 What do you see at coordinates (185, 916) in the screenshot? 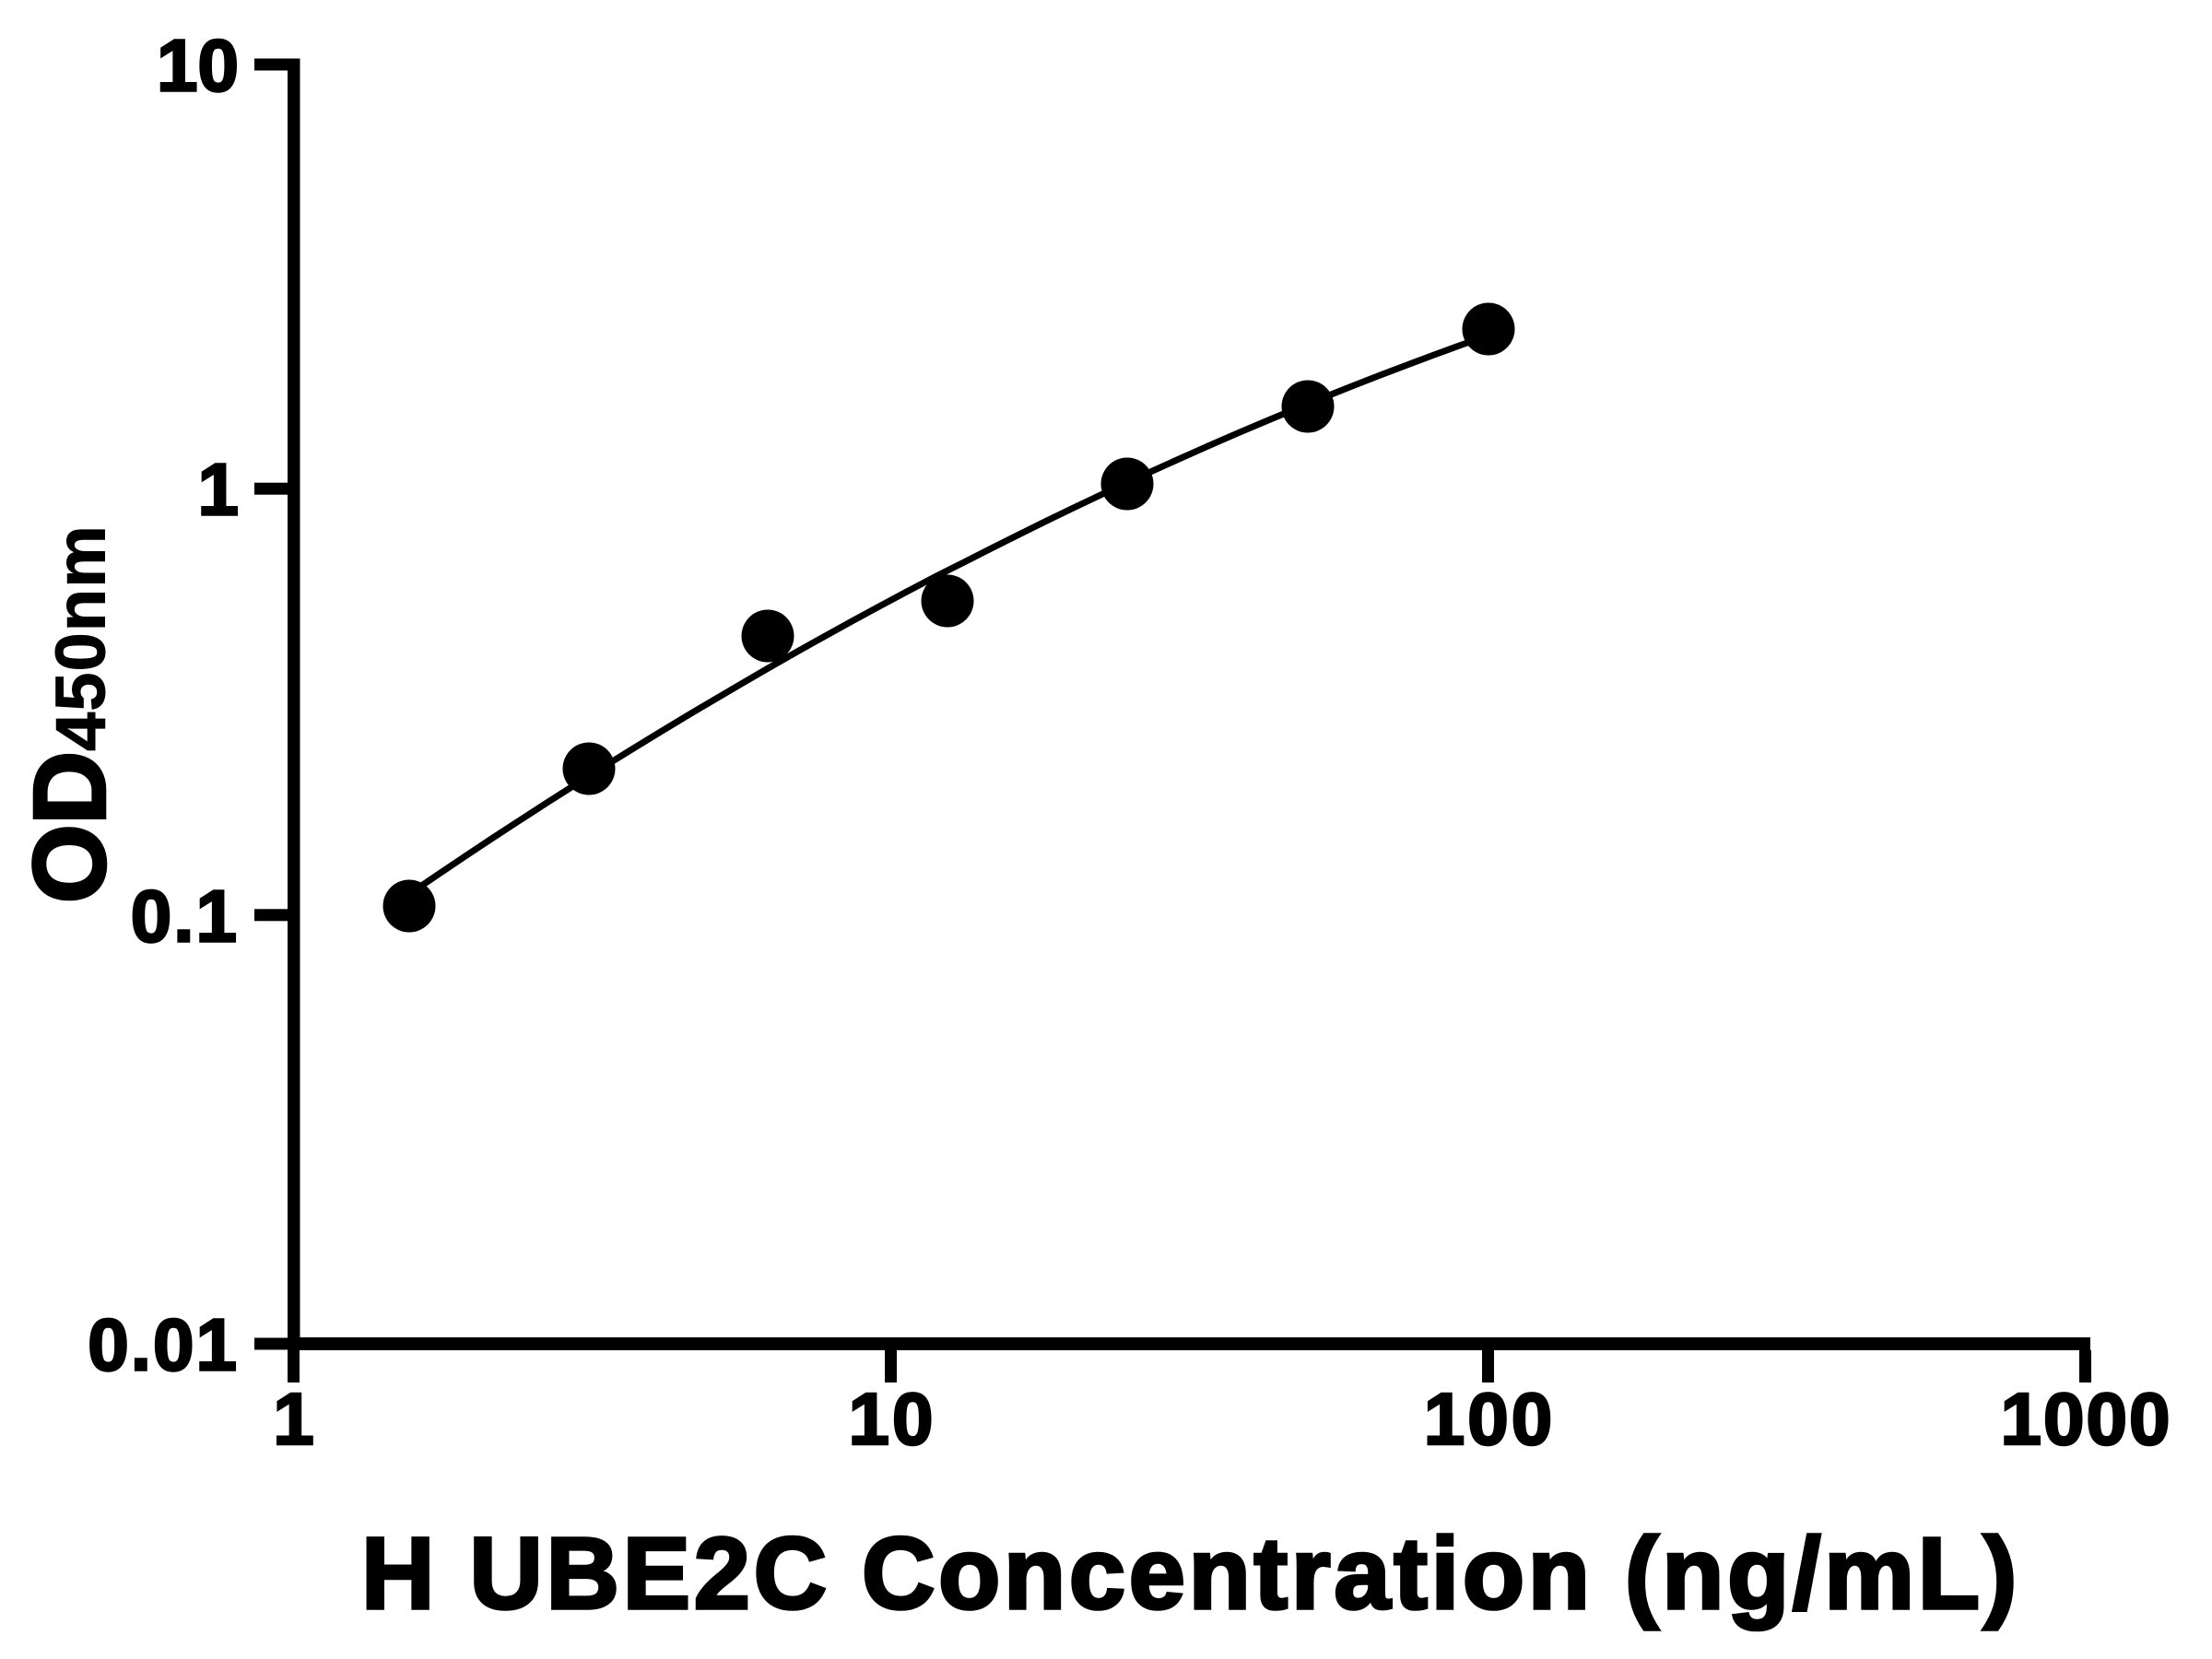
I see `svg-text: 0.1` at bounding box center [185, 916].